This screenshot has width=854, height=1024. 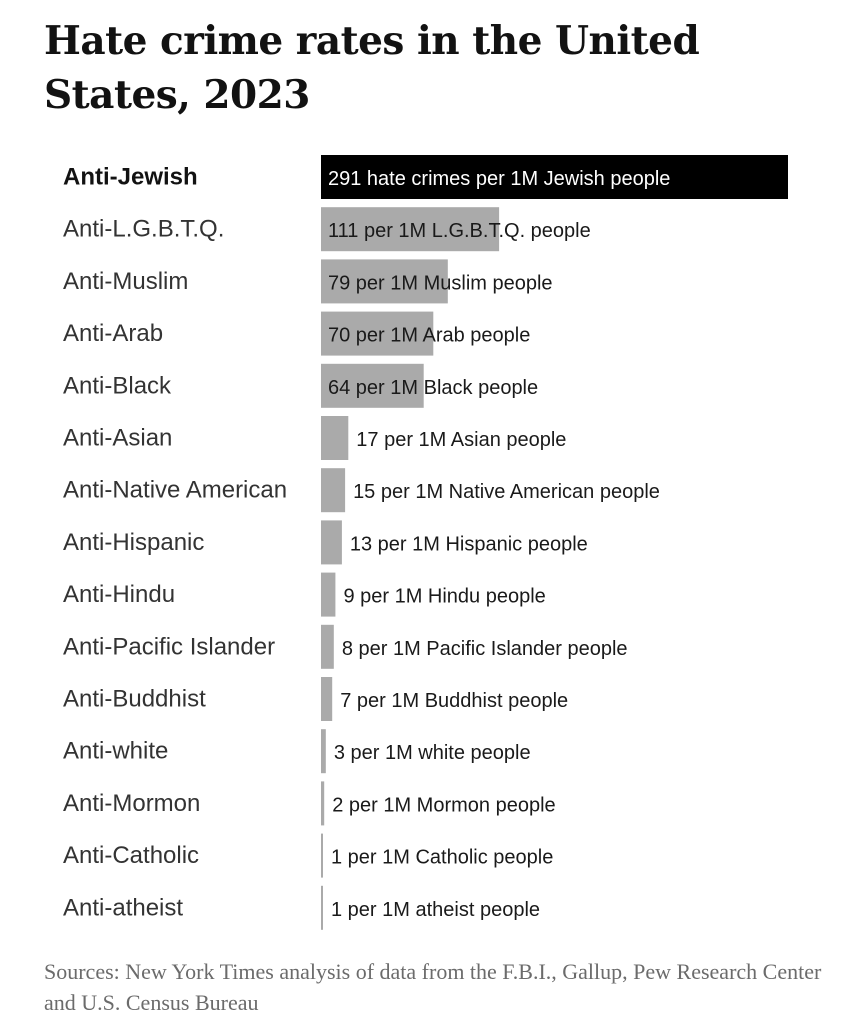 What do you see at coordinates (117, 385) in the screenshot?
I see `category-label-anti-black: Anti-Black` at bounding box center [117, 385].